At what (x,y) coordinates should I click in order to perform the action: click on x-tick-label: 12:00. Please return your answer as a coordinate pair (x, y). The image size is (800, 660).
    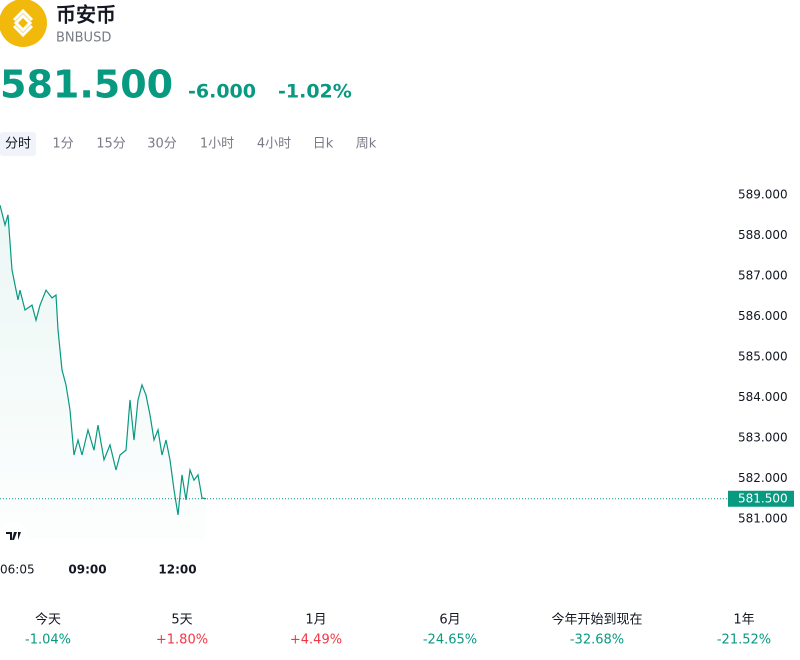
    Looking at the image, I should click on (177, 570).